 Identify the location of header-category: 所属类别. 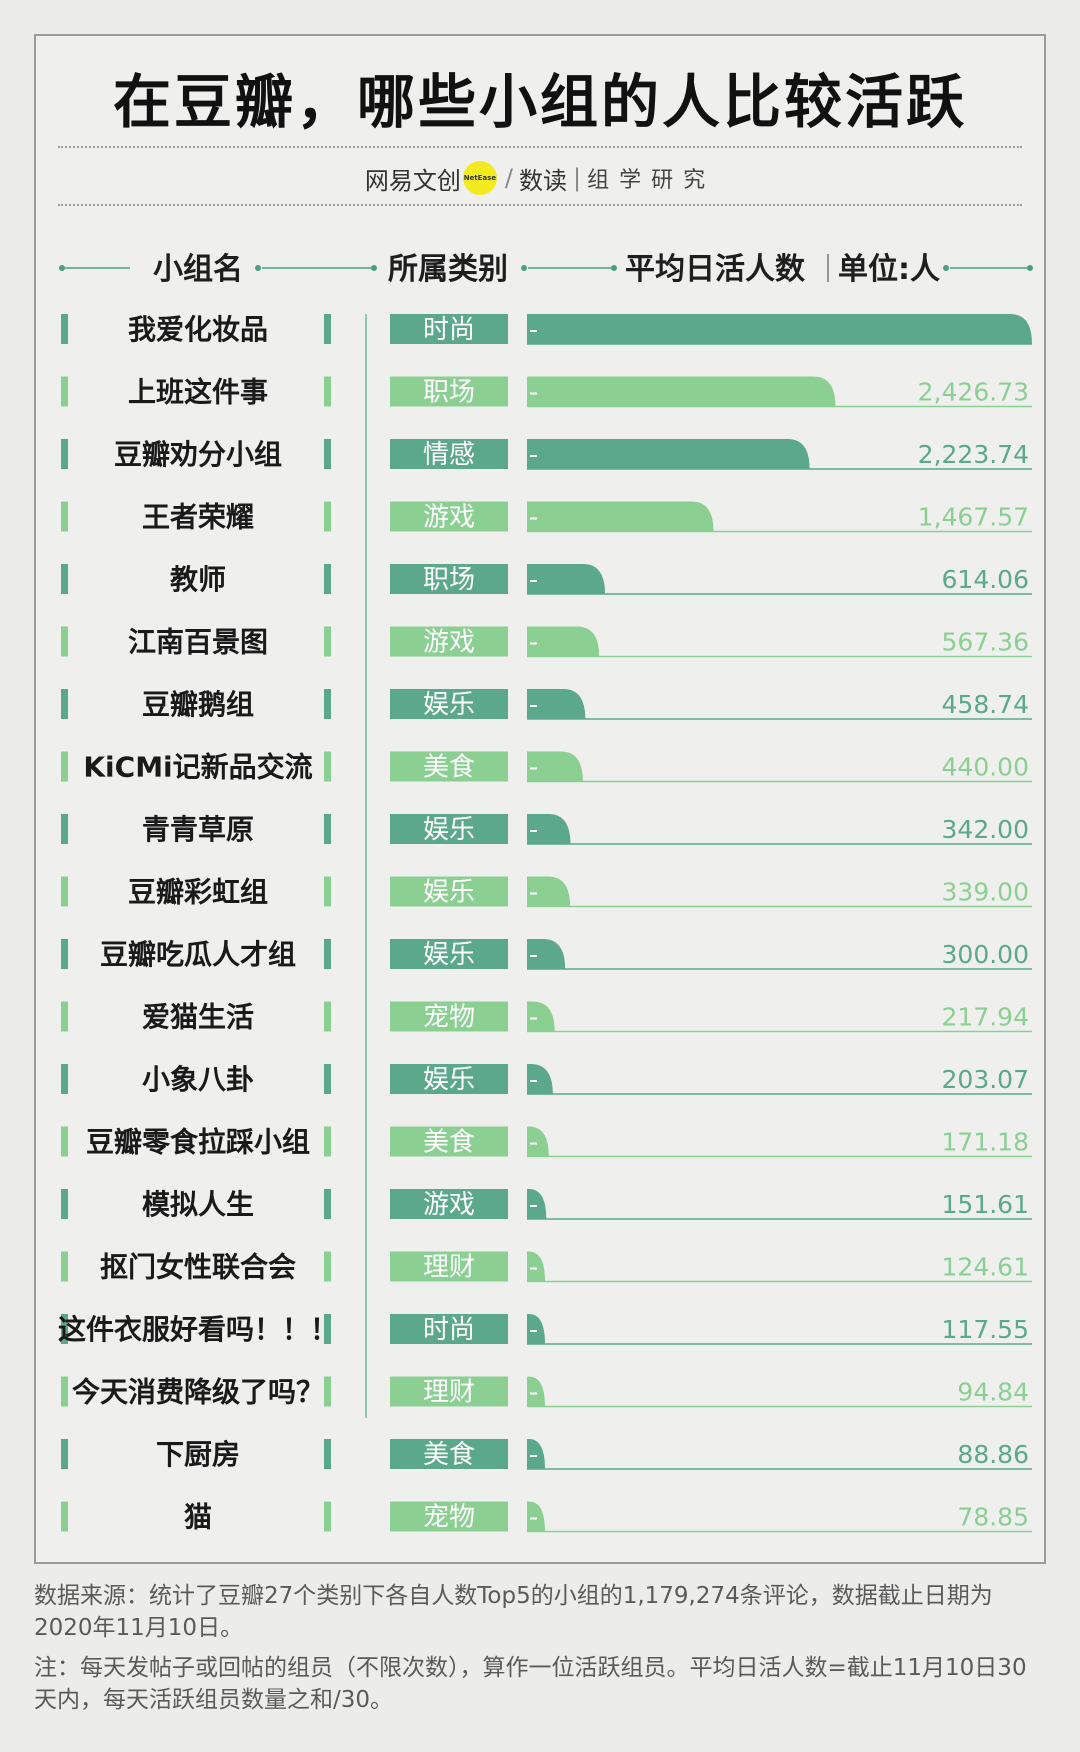
(448, 269).